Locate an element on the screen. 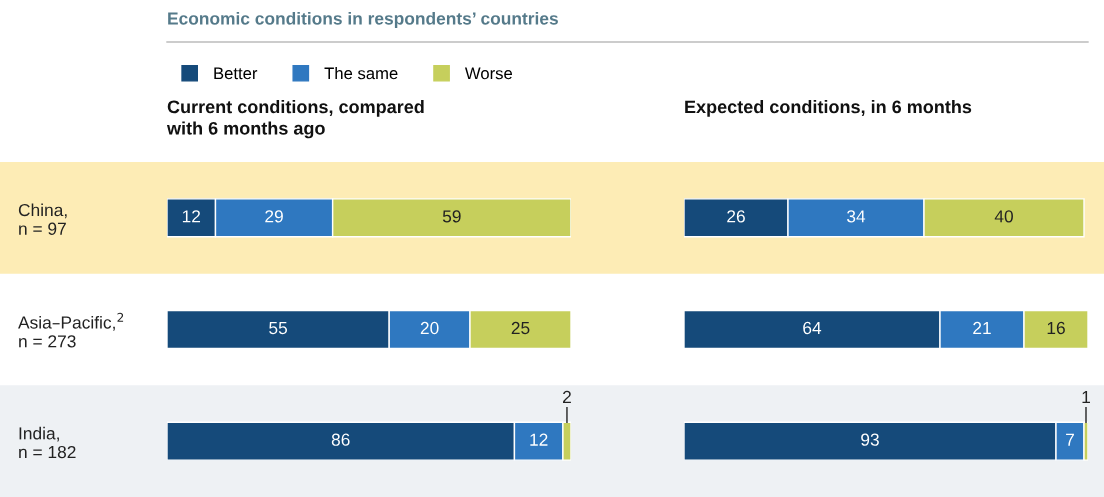 The width and height of the screenshot is (1104, 497). data-label: 20 is located at coordinates (429, 328).